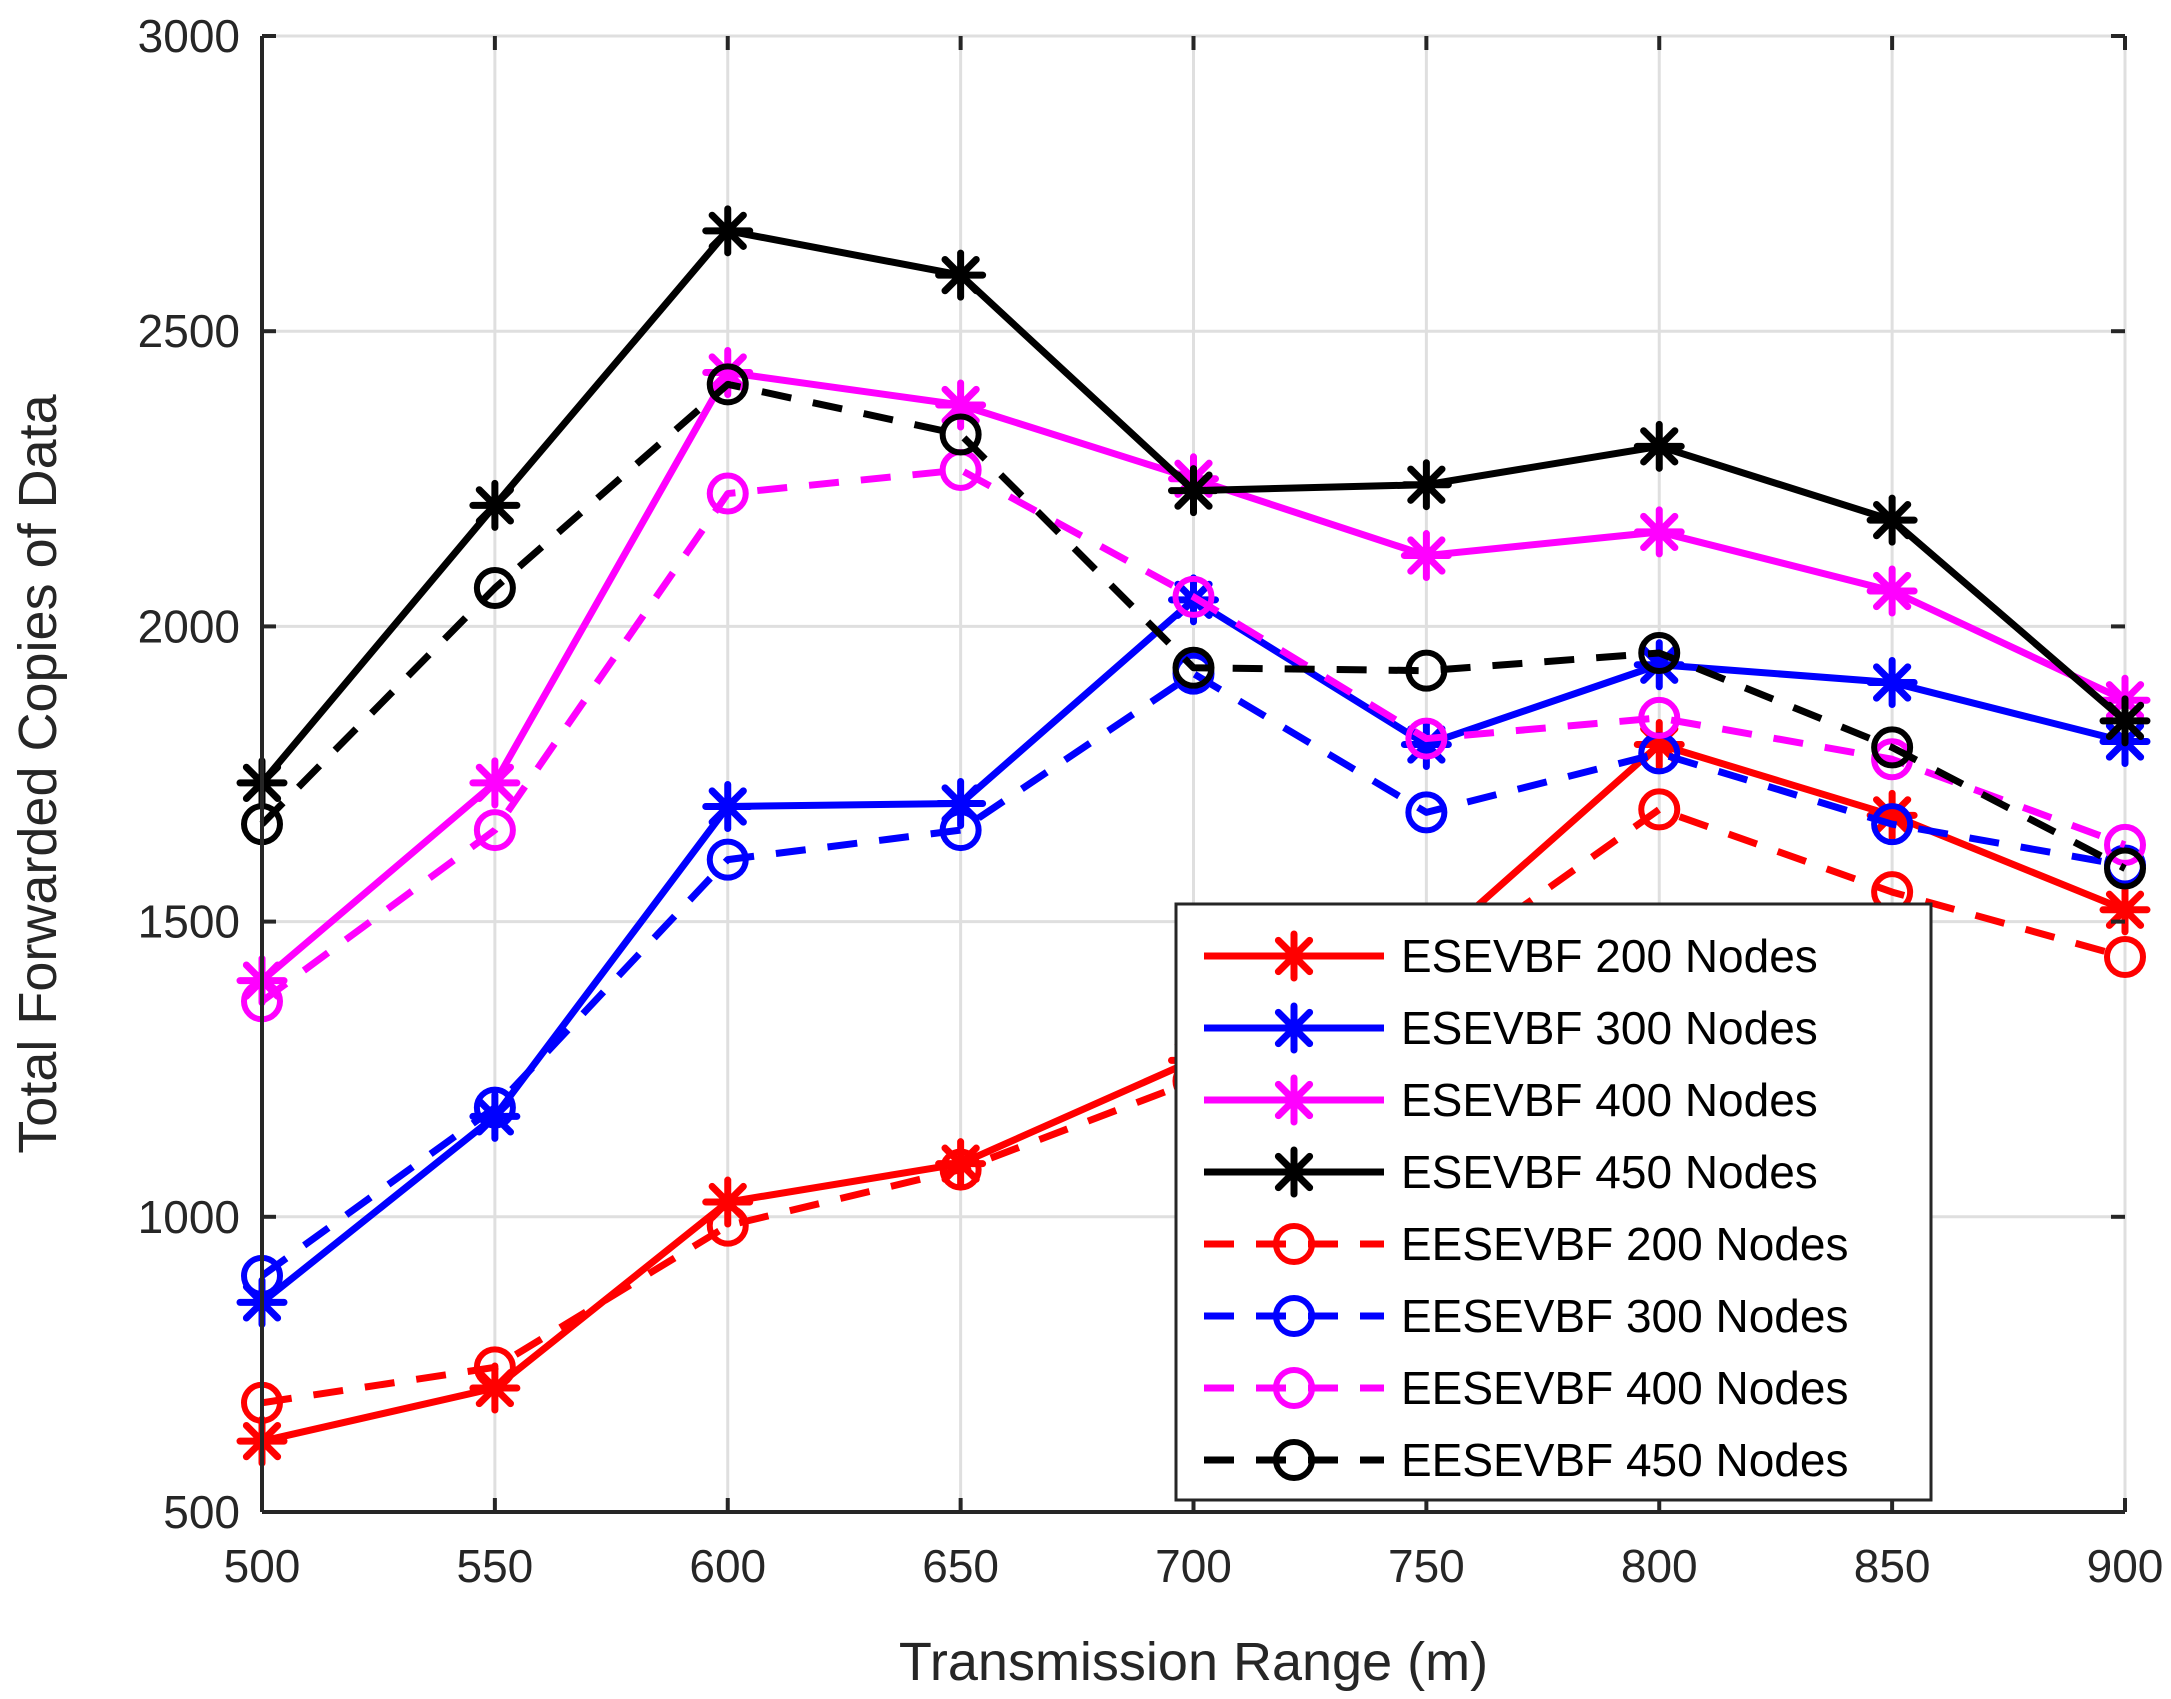 Image resolution: width=2171 pixels, height=1699 pixels. I want to click on legend-label: EESEVBF 200 Nodes, so click(1624, 1244).